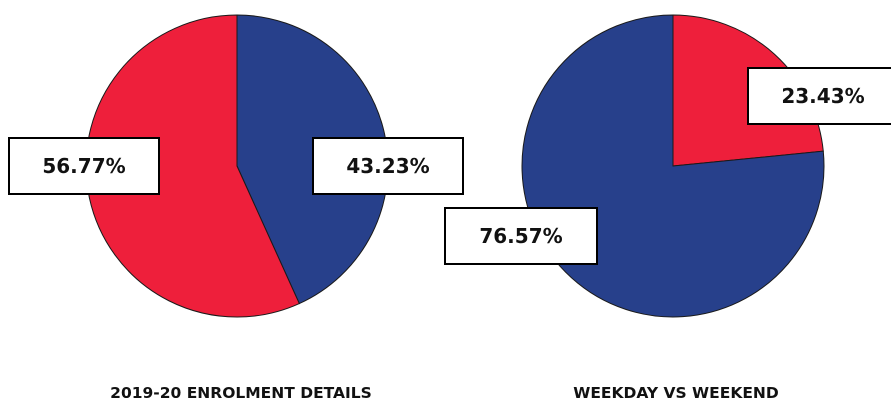  I want to click on data-label: 43.23%, so click(387, 166).